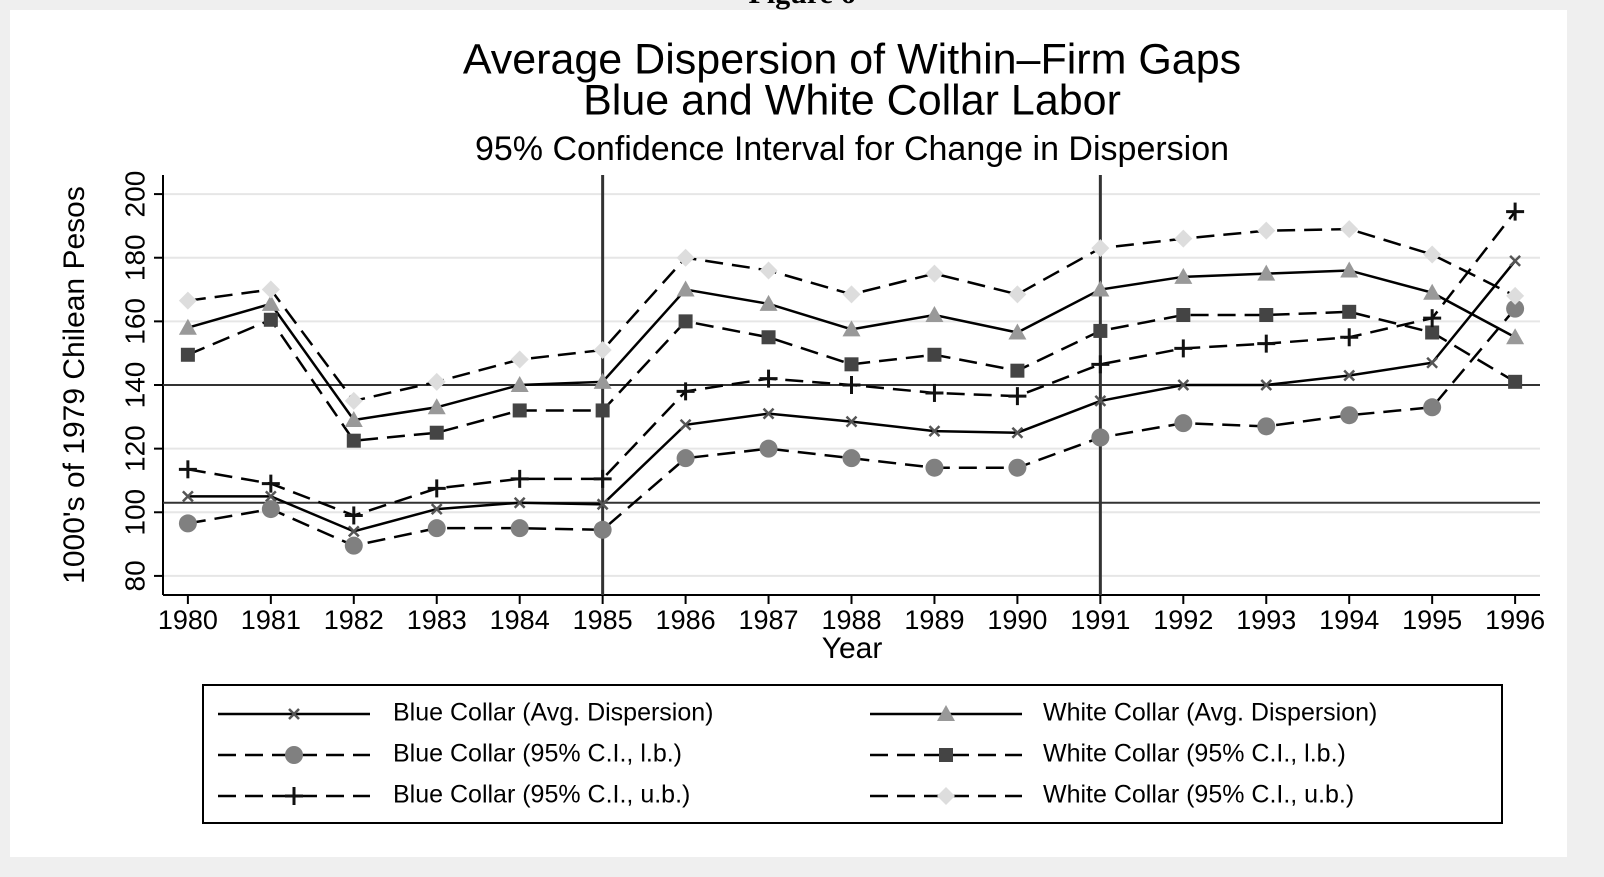 The image size is (1604, 877). Describe the element at coordinates (134, 575) in the screenshot. I see `y-tick-label: 80` at that location.